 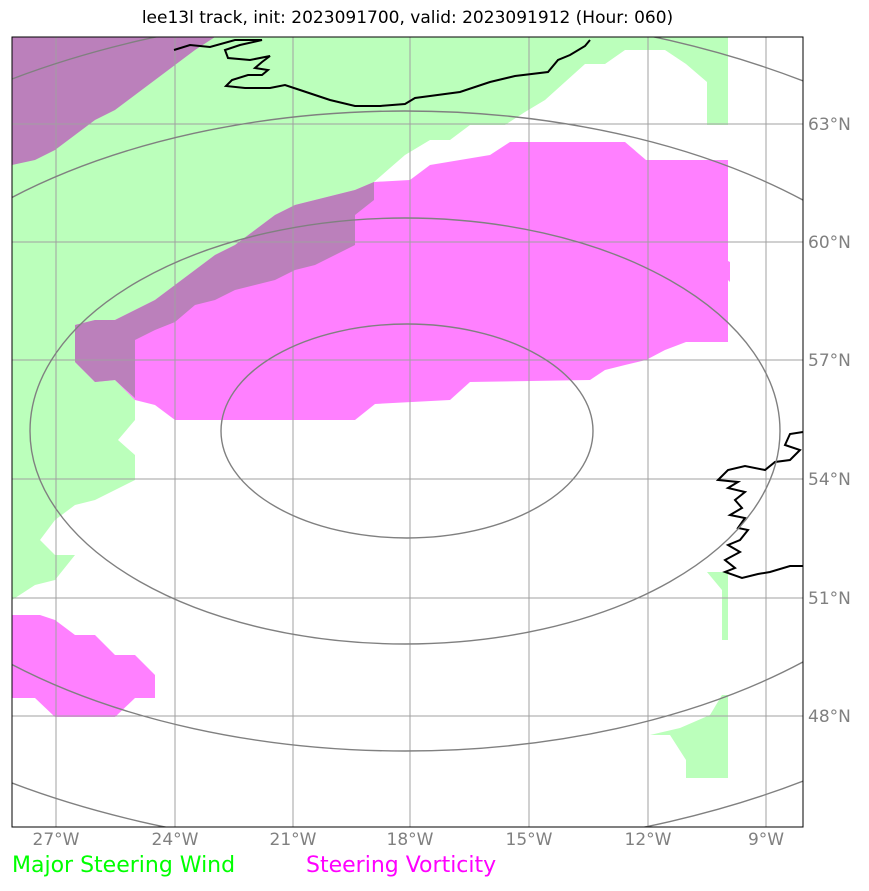 What do you see at coordinates (829, 480) in the screenshot?
I see `lat-tick: 54°N` at bounding box center [829, 480].